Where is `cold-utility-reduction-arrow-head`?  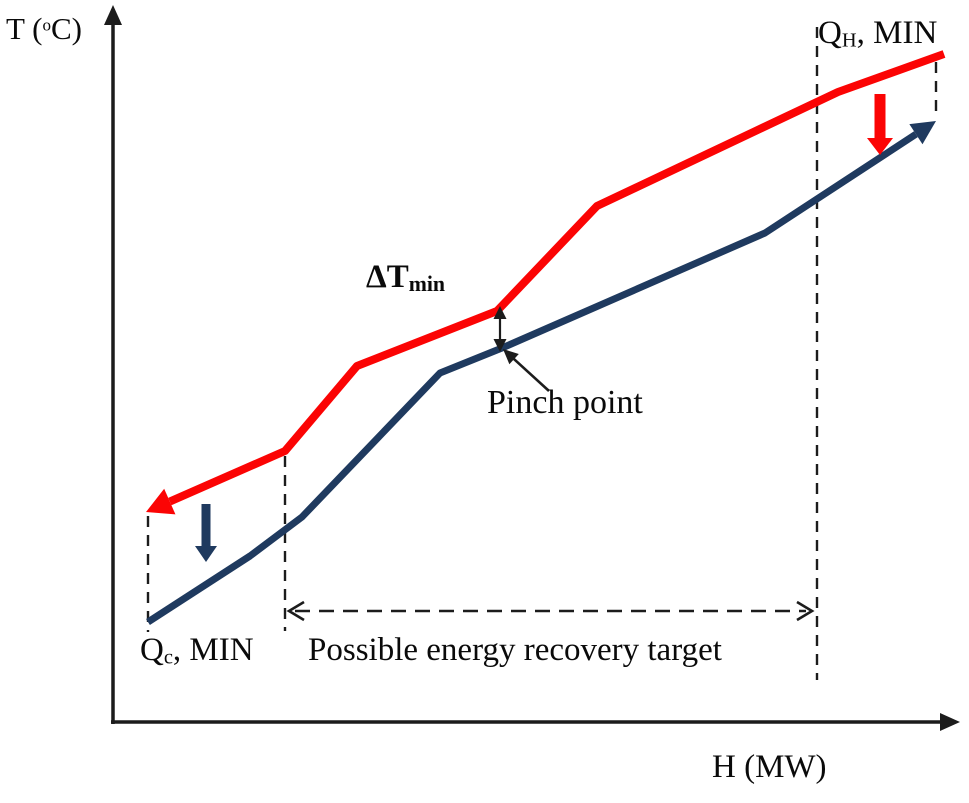 cold-utility-reduction-arrow-head is located at coordinates (206, 554).